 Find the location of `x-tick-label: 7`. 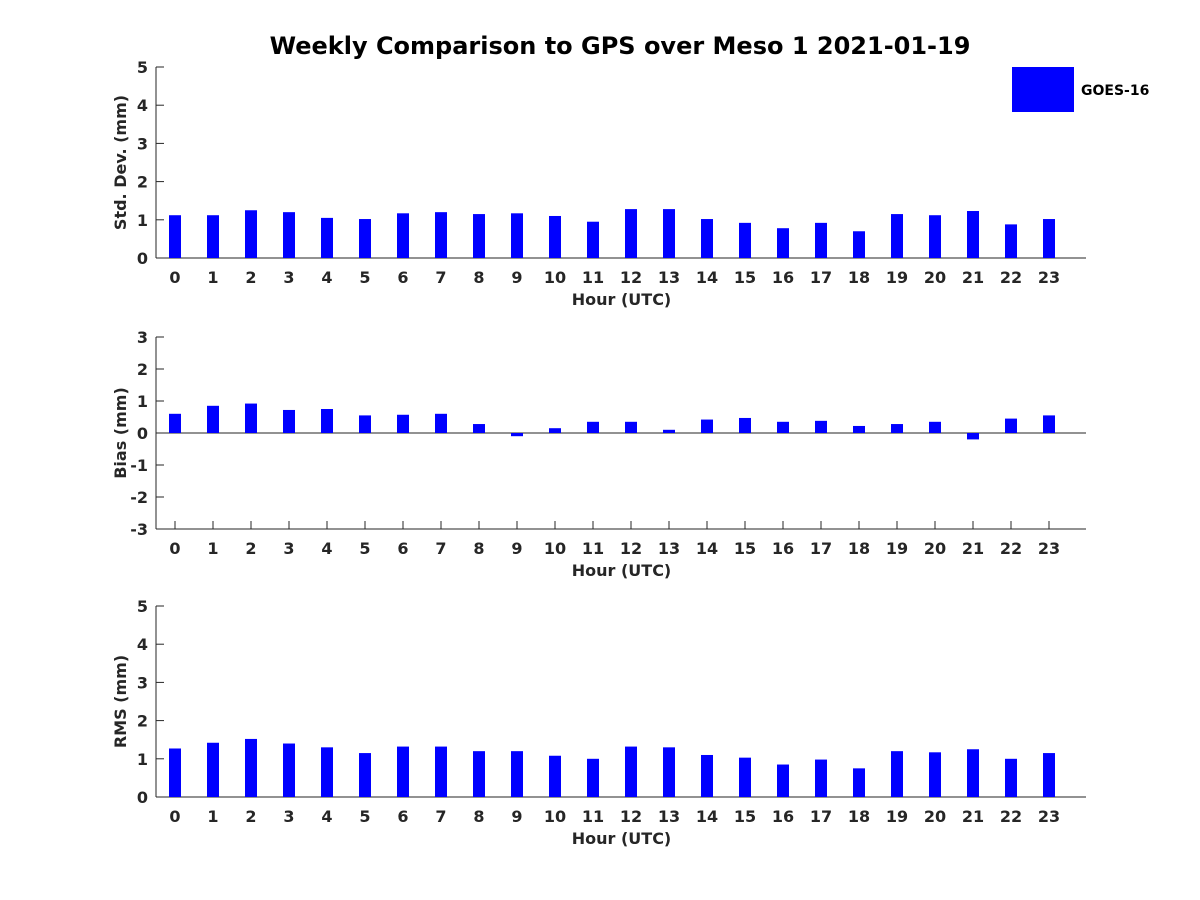

x-tick-label: 7 is located at coordinates (440, 277).